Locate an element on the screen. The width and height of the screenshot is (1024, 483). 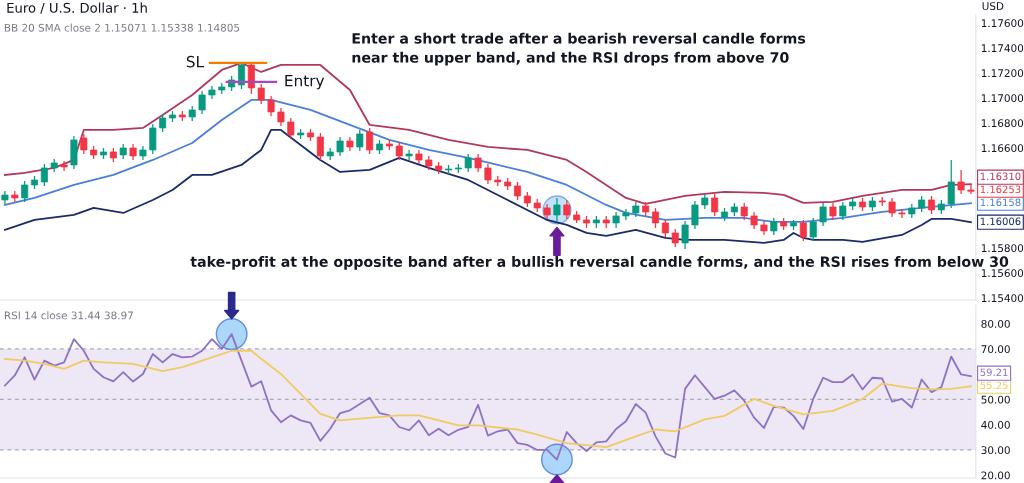
y-tick-label: 1.15600 is located at coordinates (1002, 273).